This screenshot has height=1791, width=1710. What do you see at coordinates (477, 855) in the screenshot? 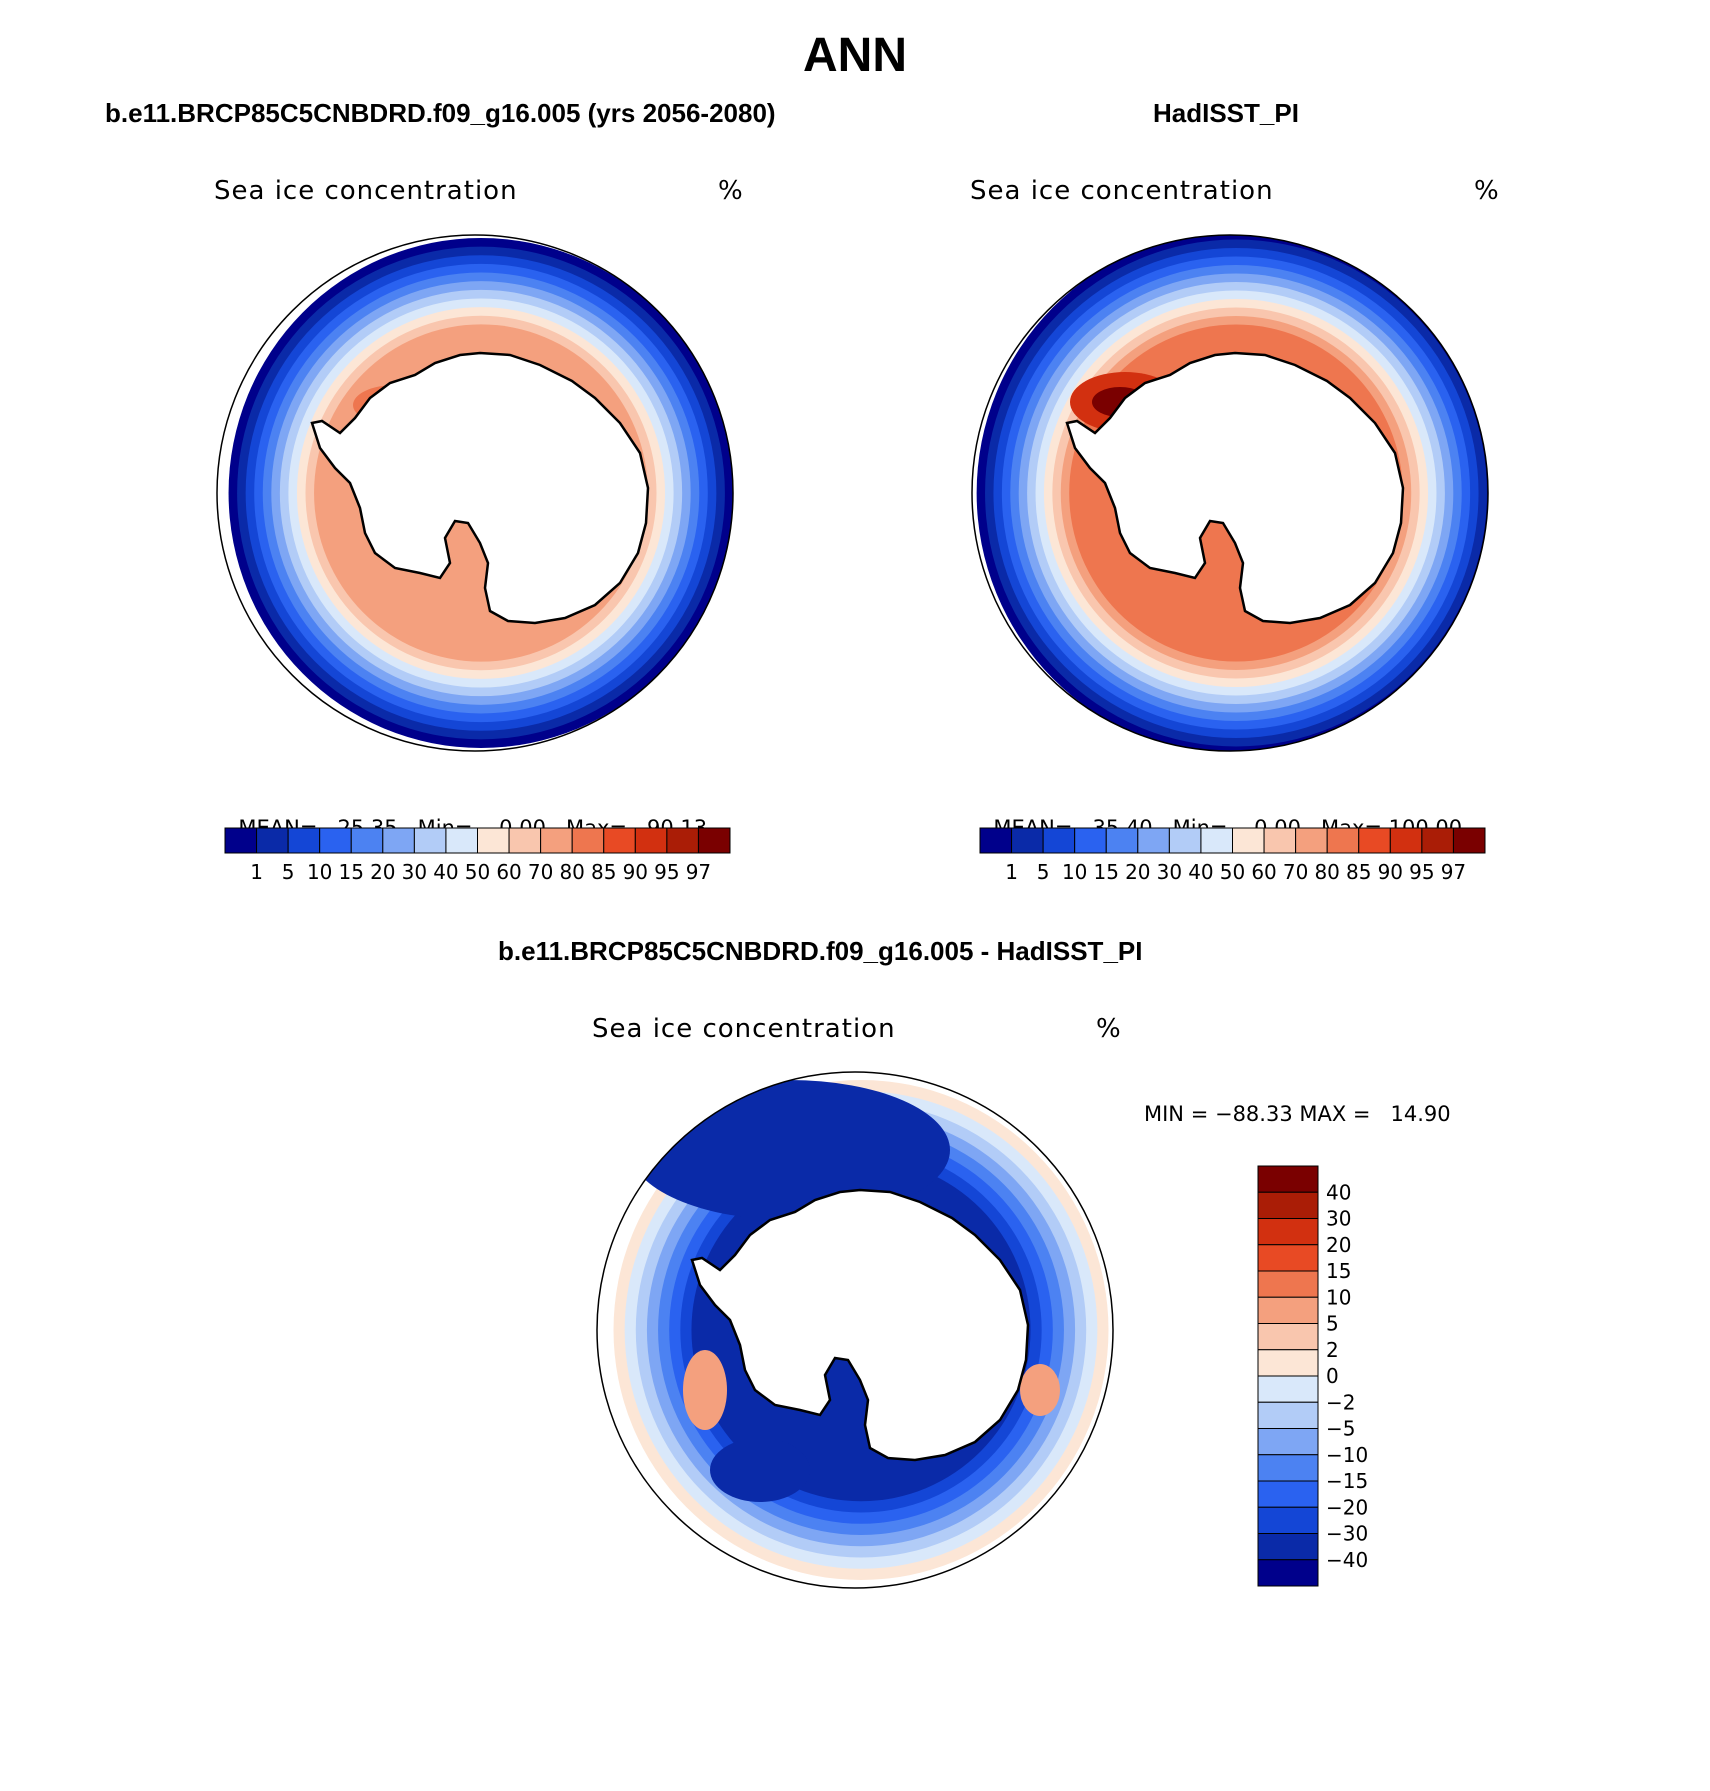
I see `model-colorbar: 1 5 10 15 20 30 40 50 60 70 80 85 90 95 97` at bounding box center [477, 855].